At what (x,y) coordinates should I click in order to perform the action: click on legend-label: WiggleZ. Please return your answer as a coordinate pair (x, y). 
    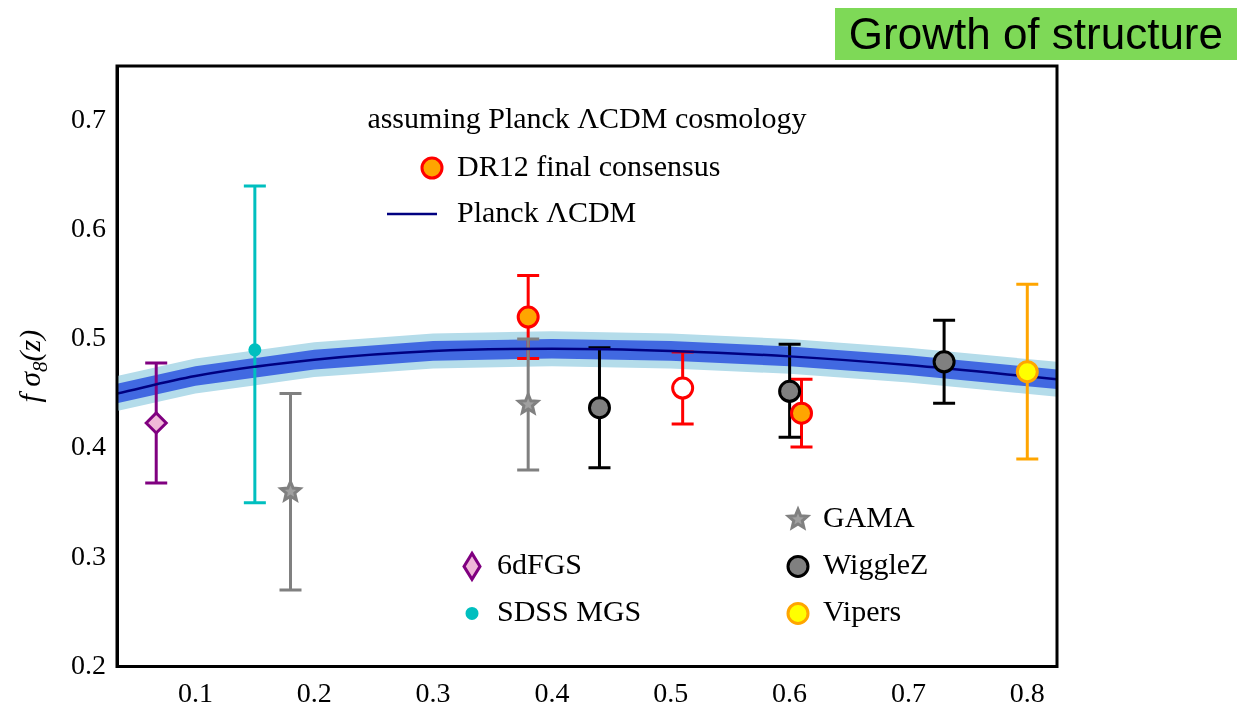
    Looking at the image, I should click on (876, 564).